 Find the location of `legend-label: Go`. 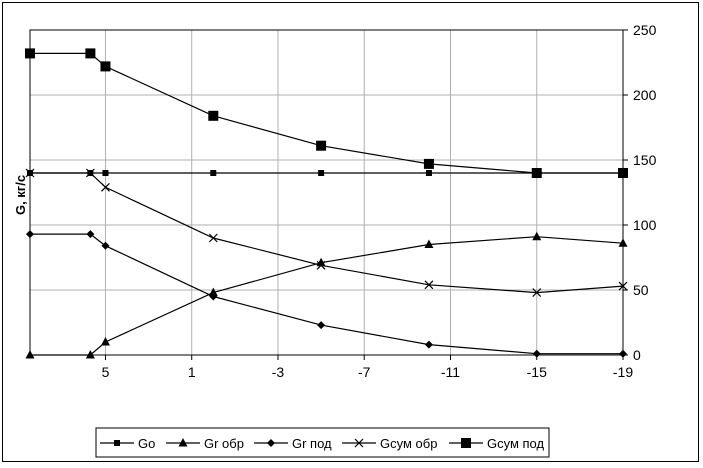

legend-label: Go is located at coordinates (146, 443).